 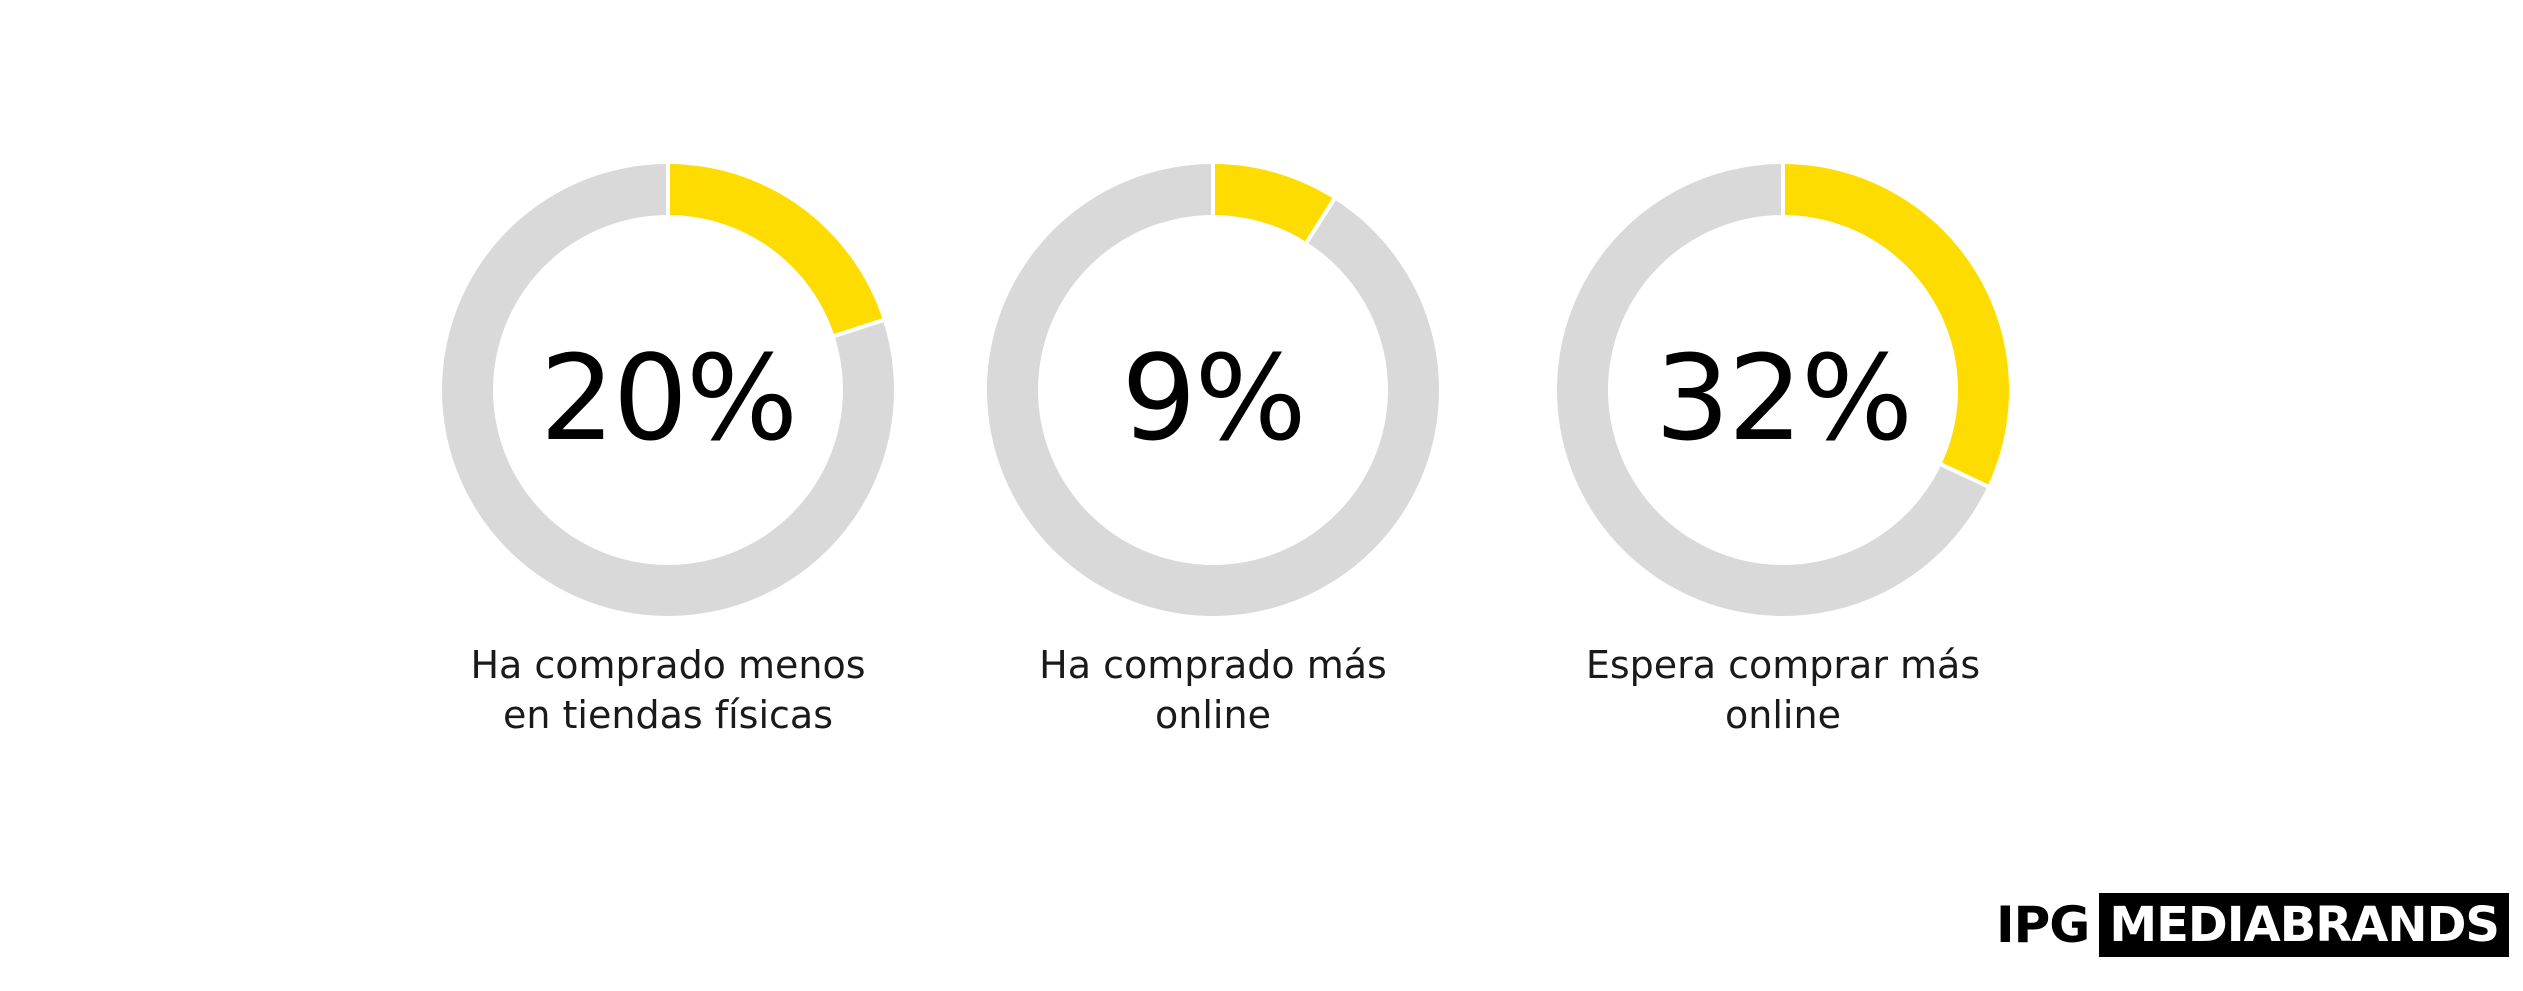 I want to click on donut-caption-line: Espera comprar más, so click(x=1783, y=665).